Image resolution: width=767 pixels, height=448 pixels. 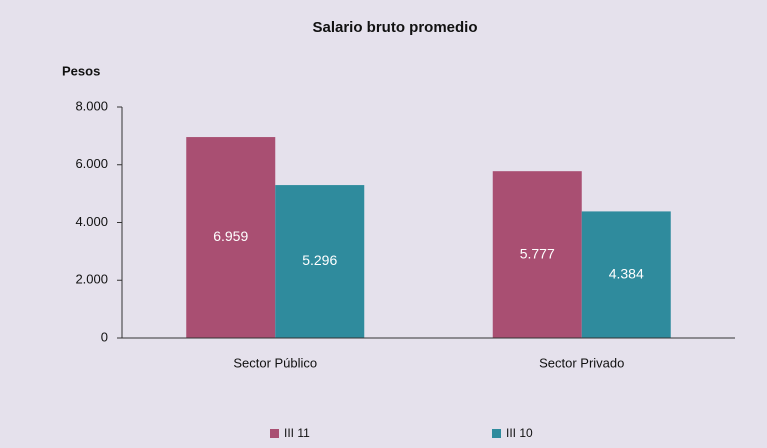 I want to click on legend-label: III 11, so click(x=297, y=433).